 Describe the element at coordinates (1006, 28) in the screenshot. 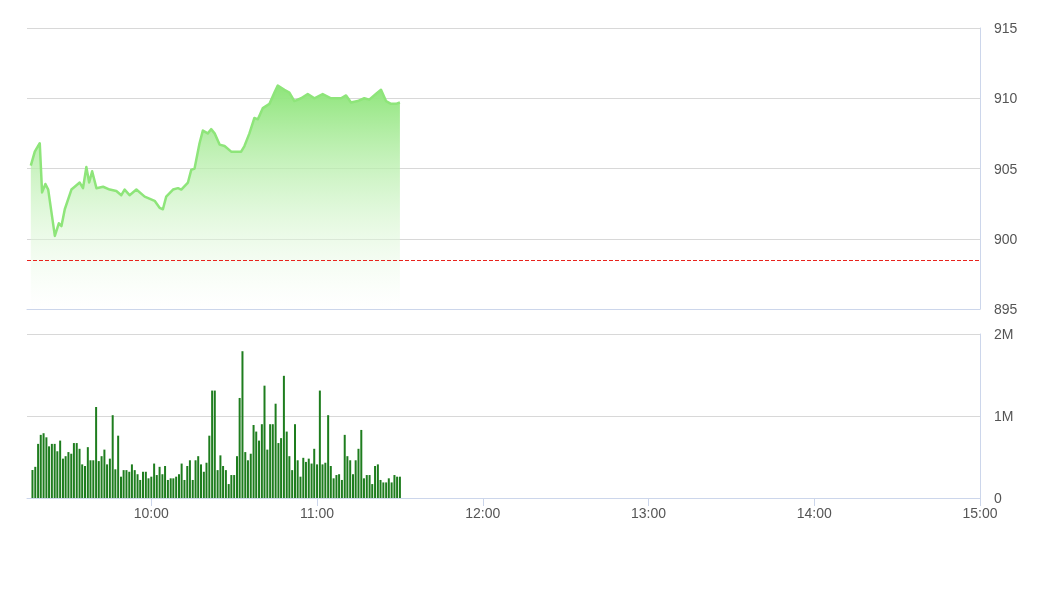

I see `y-tick-label: 915` at that location.